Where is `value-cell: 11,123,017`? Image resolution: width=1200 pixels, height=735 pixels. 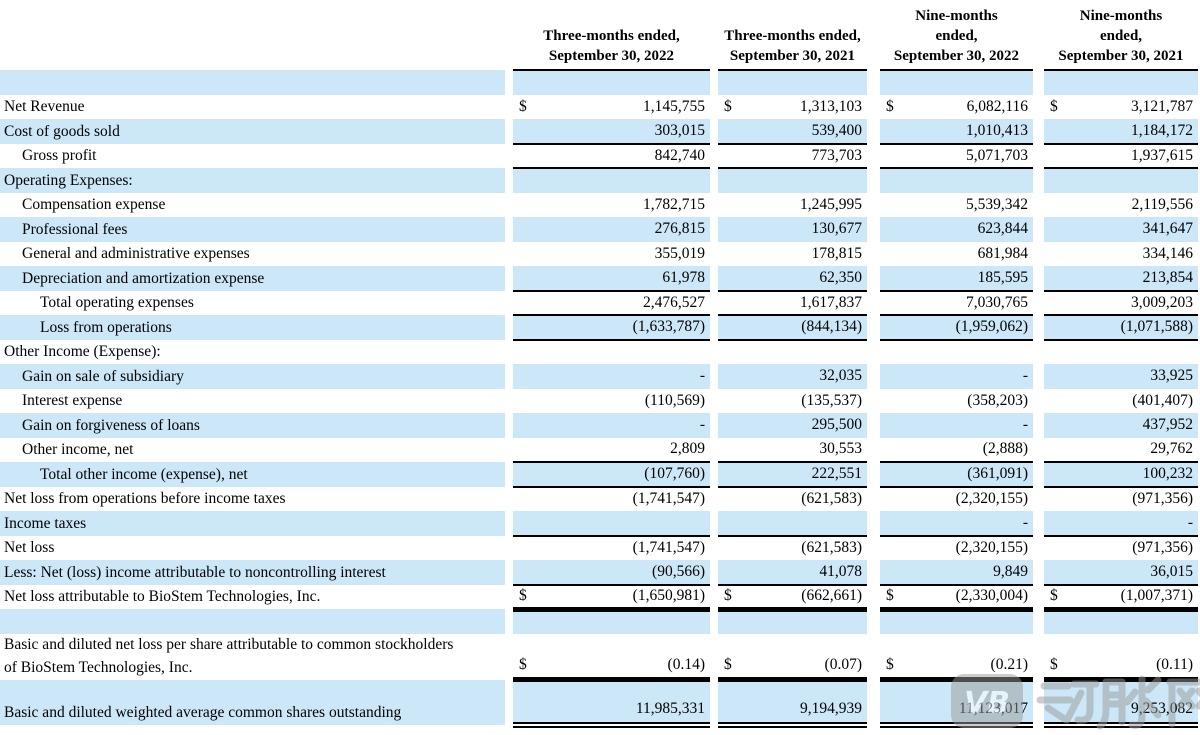
value-cell: 11,123,017 is located at coordinates (956, 703).